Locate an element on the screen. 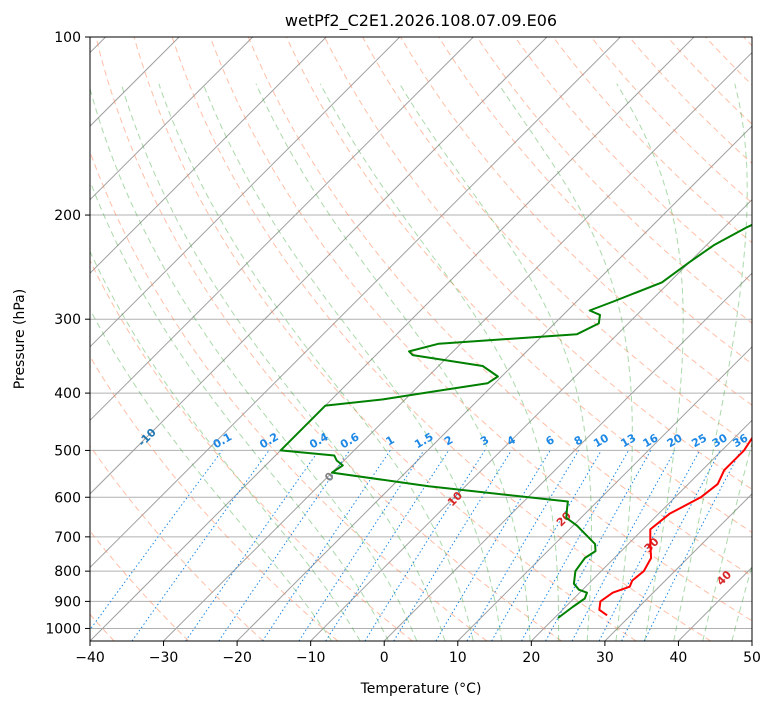 The height and width of the screenshot is (708, 775). x-axis-label: Temperature (°C) is located at coordinates (421, 689).